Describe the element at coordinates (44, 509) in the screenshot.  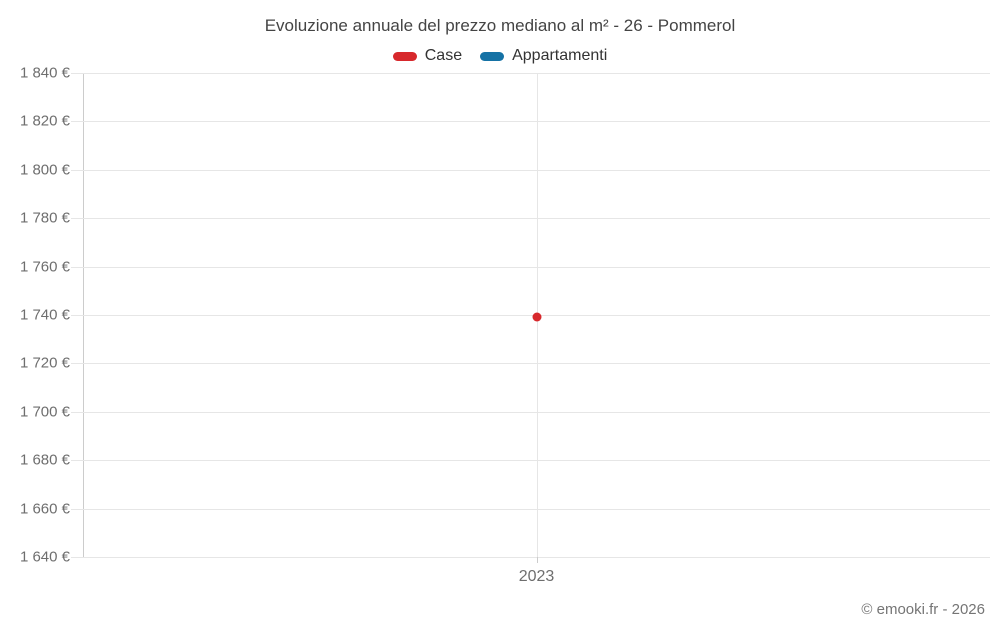
I see `y-tick-label: 1 660 €` at that location.